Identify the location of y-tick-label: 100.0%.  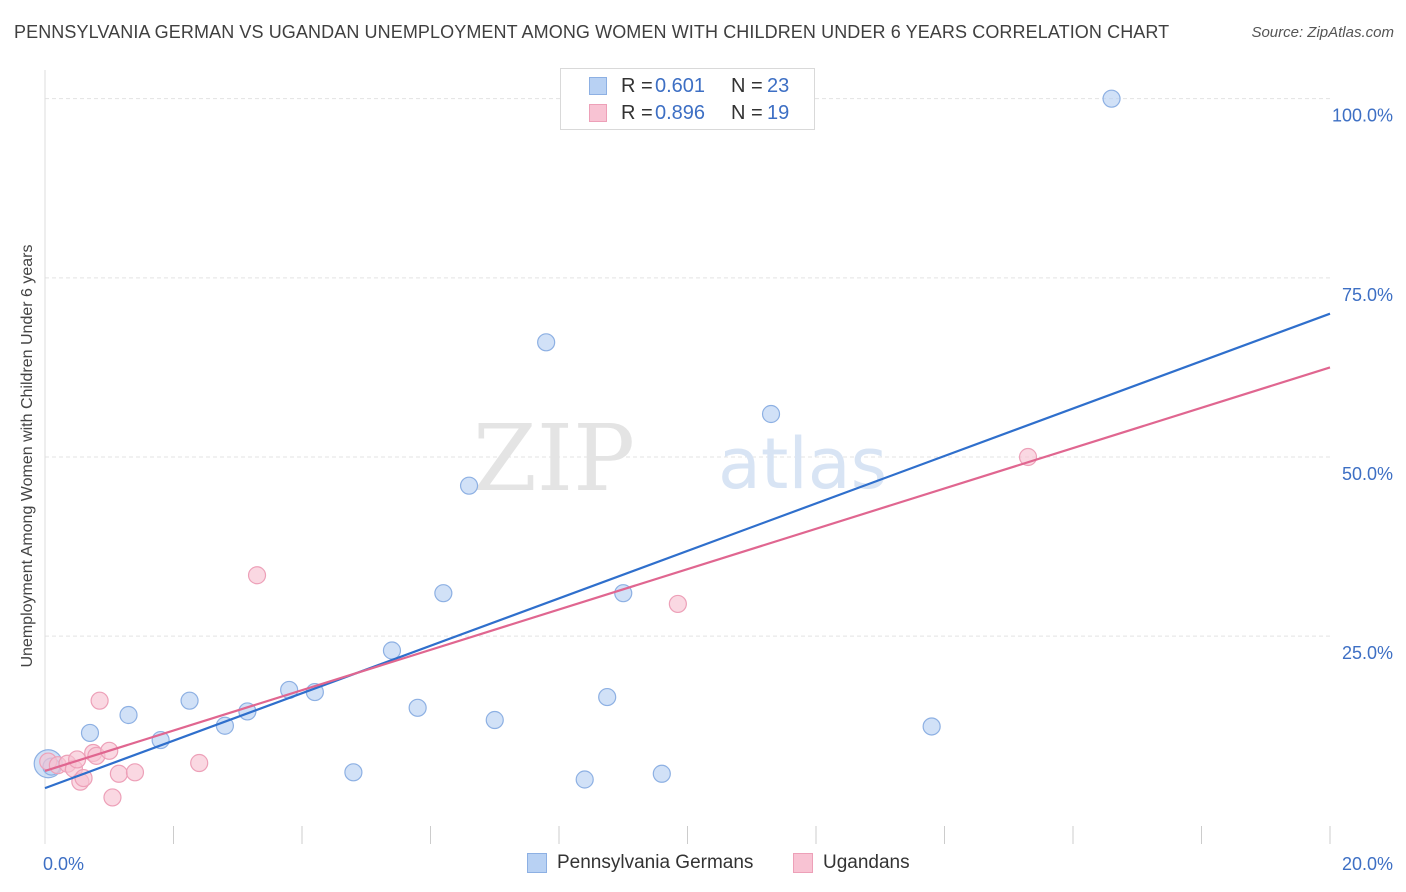
(1362, 116).